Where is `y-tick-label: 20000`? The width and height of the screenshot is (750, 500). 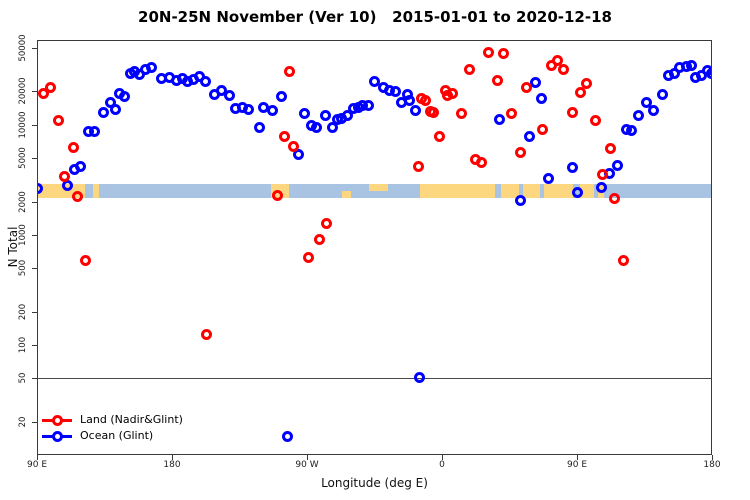 y-tick-label: 20000 is located at coordinates (23, 91).